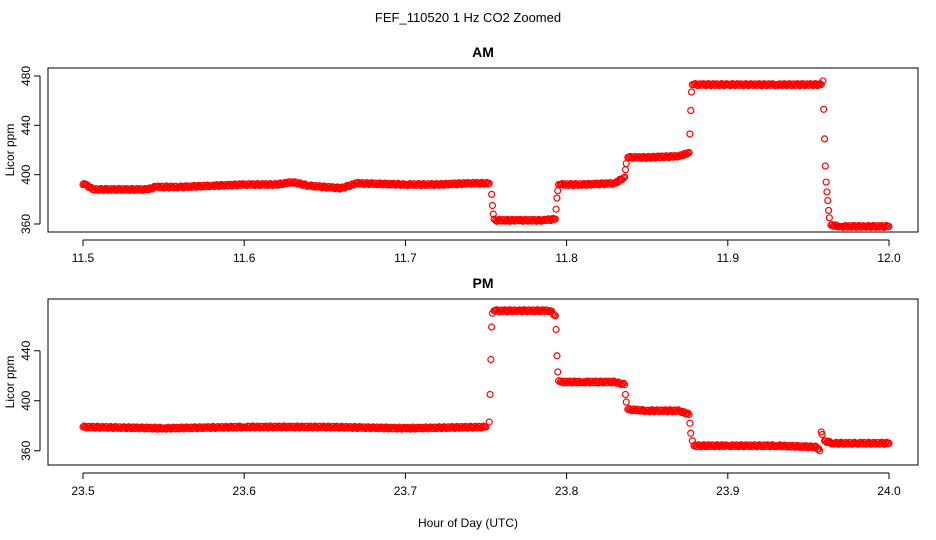  I want to click on am-x-tick-label: 11.6, so click(244, 258).